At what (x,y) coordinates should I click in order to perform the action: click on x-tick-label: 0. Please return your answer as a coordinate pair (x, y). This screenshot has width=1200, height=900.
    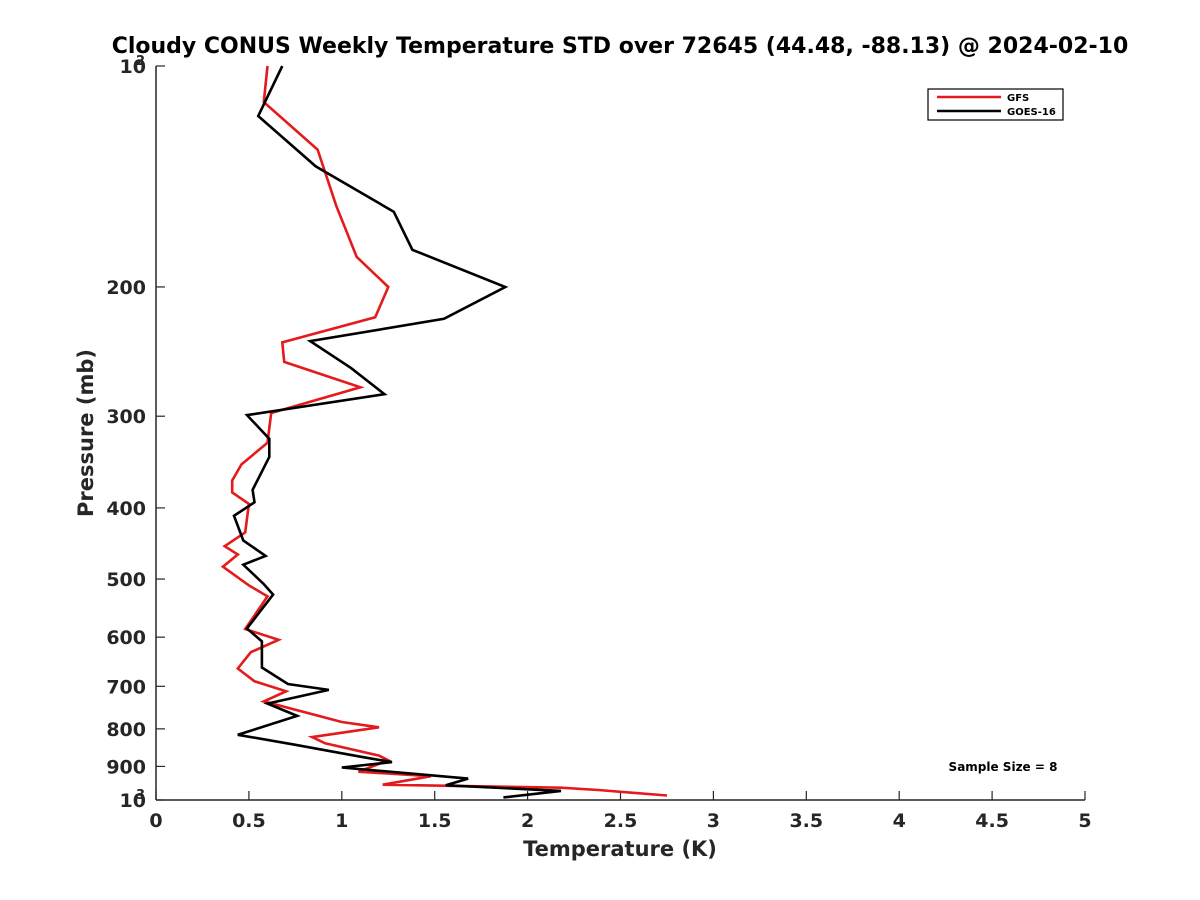
    Looking at the image, I should click on (155, 821).